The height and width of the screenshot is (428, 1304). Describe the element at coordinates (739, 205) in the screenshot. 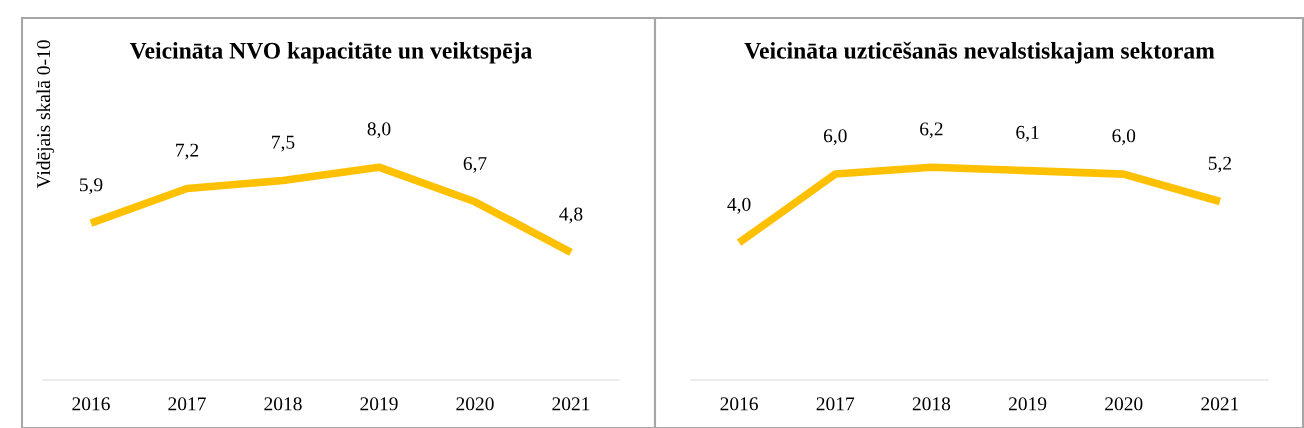

I see `data-label: 4,0` at that location.